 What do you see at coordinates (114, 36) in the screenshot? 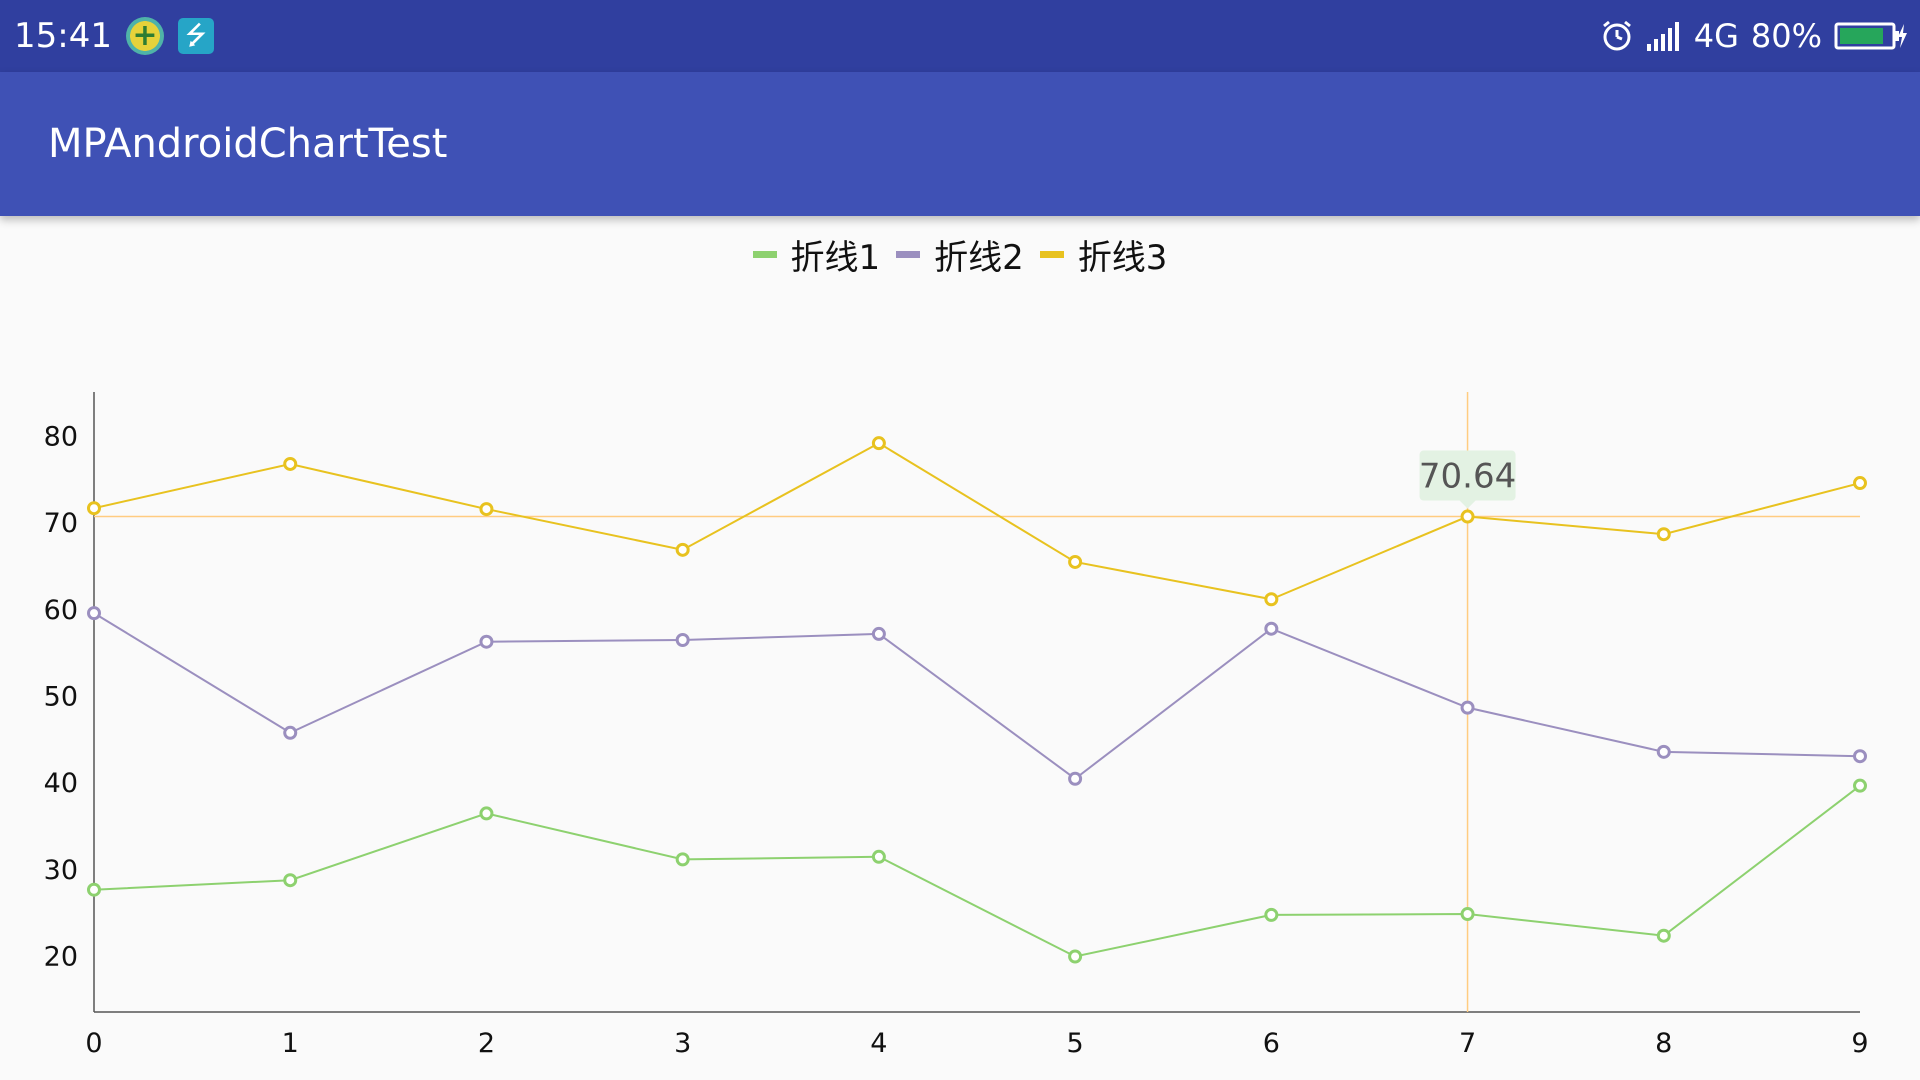
I see `status-left: 15:41 + ⭍` at bounding box center [114, 36].